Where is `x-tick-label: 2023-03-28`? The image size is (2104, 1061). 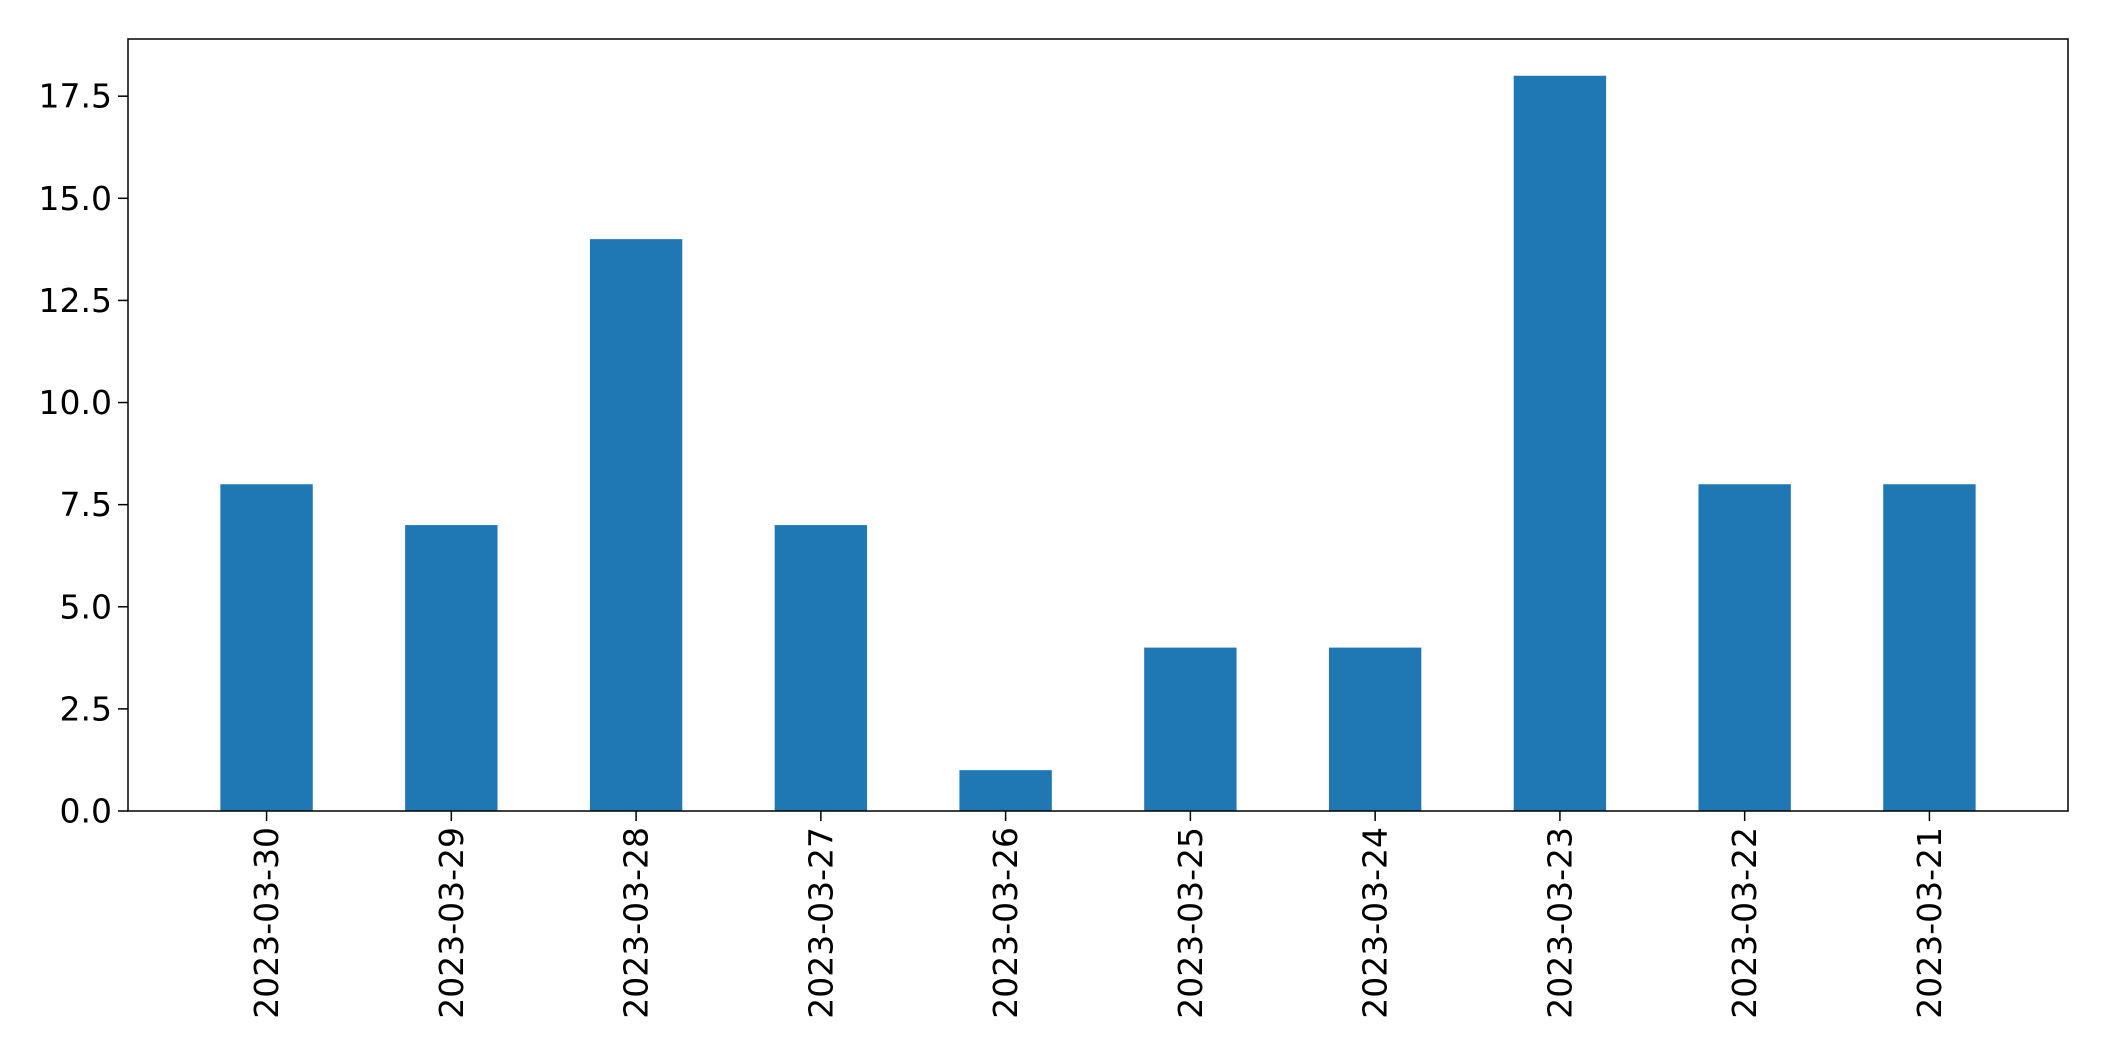
x-tick-label: 2023-03-28 is located at coordinates (636, 923).